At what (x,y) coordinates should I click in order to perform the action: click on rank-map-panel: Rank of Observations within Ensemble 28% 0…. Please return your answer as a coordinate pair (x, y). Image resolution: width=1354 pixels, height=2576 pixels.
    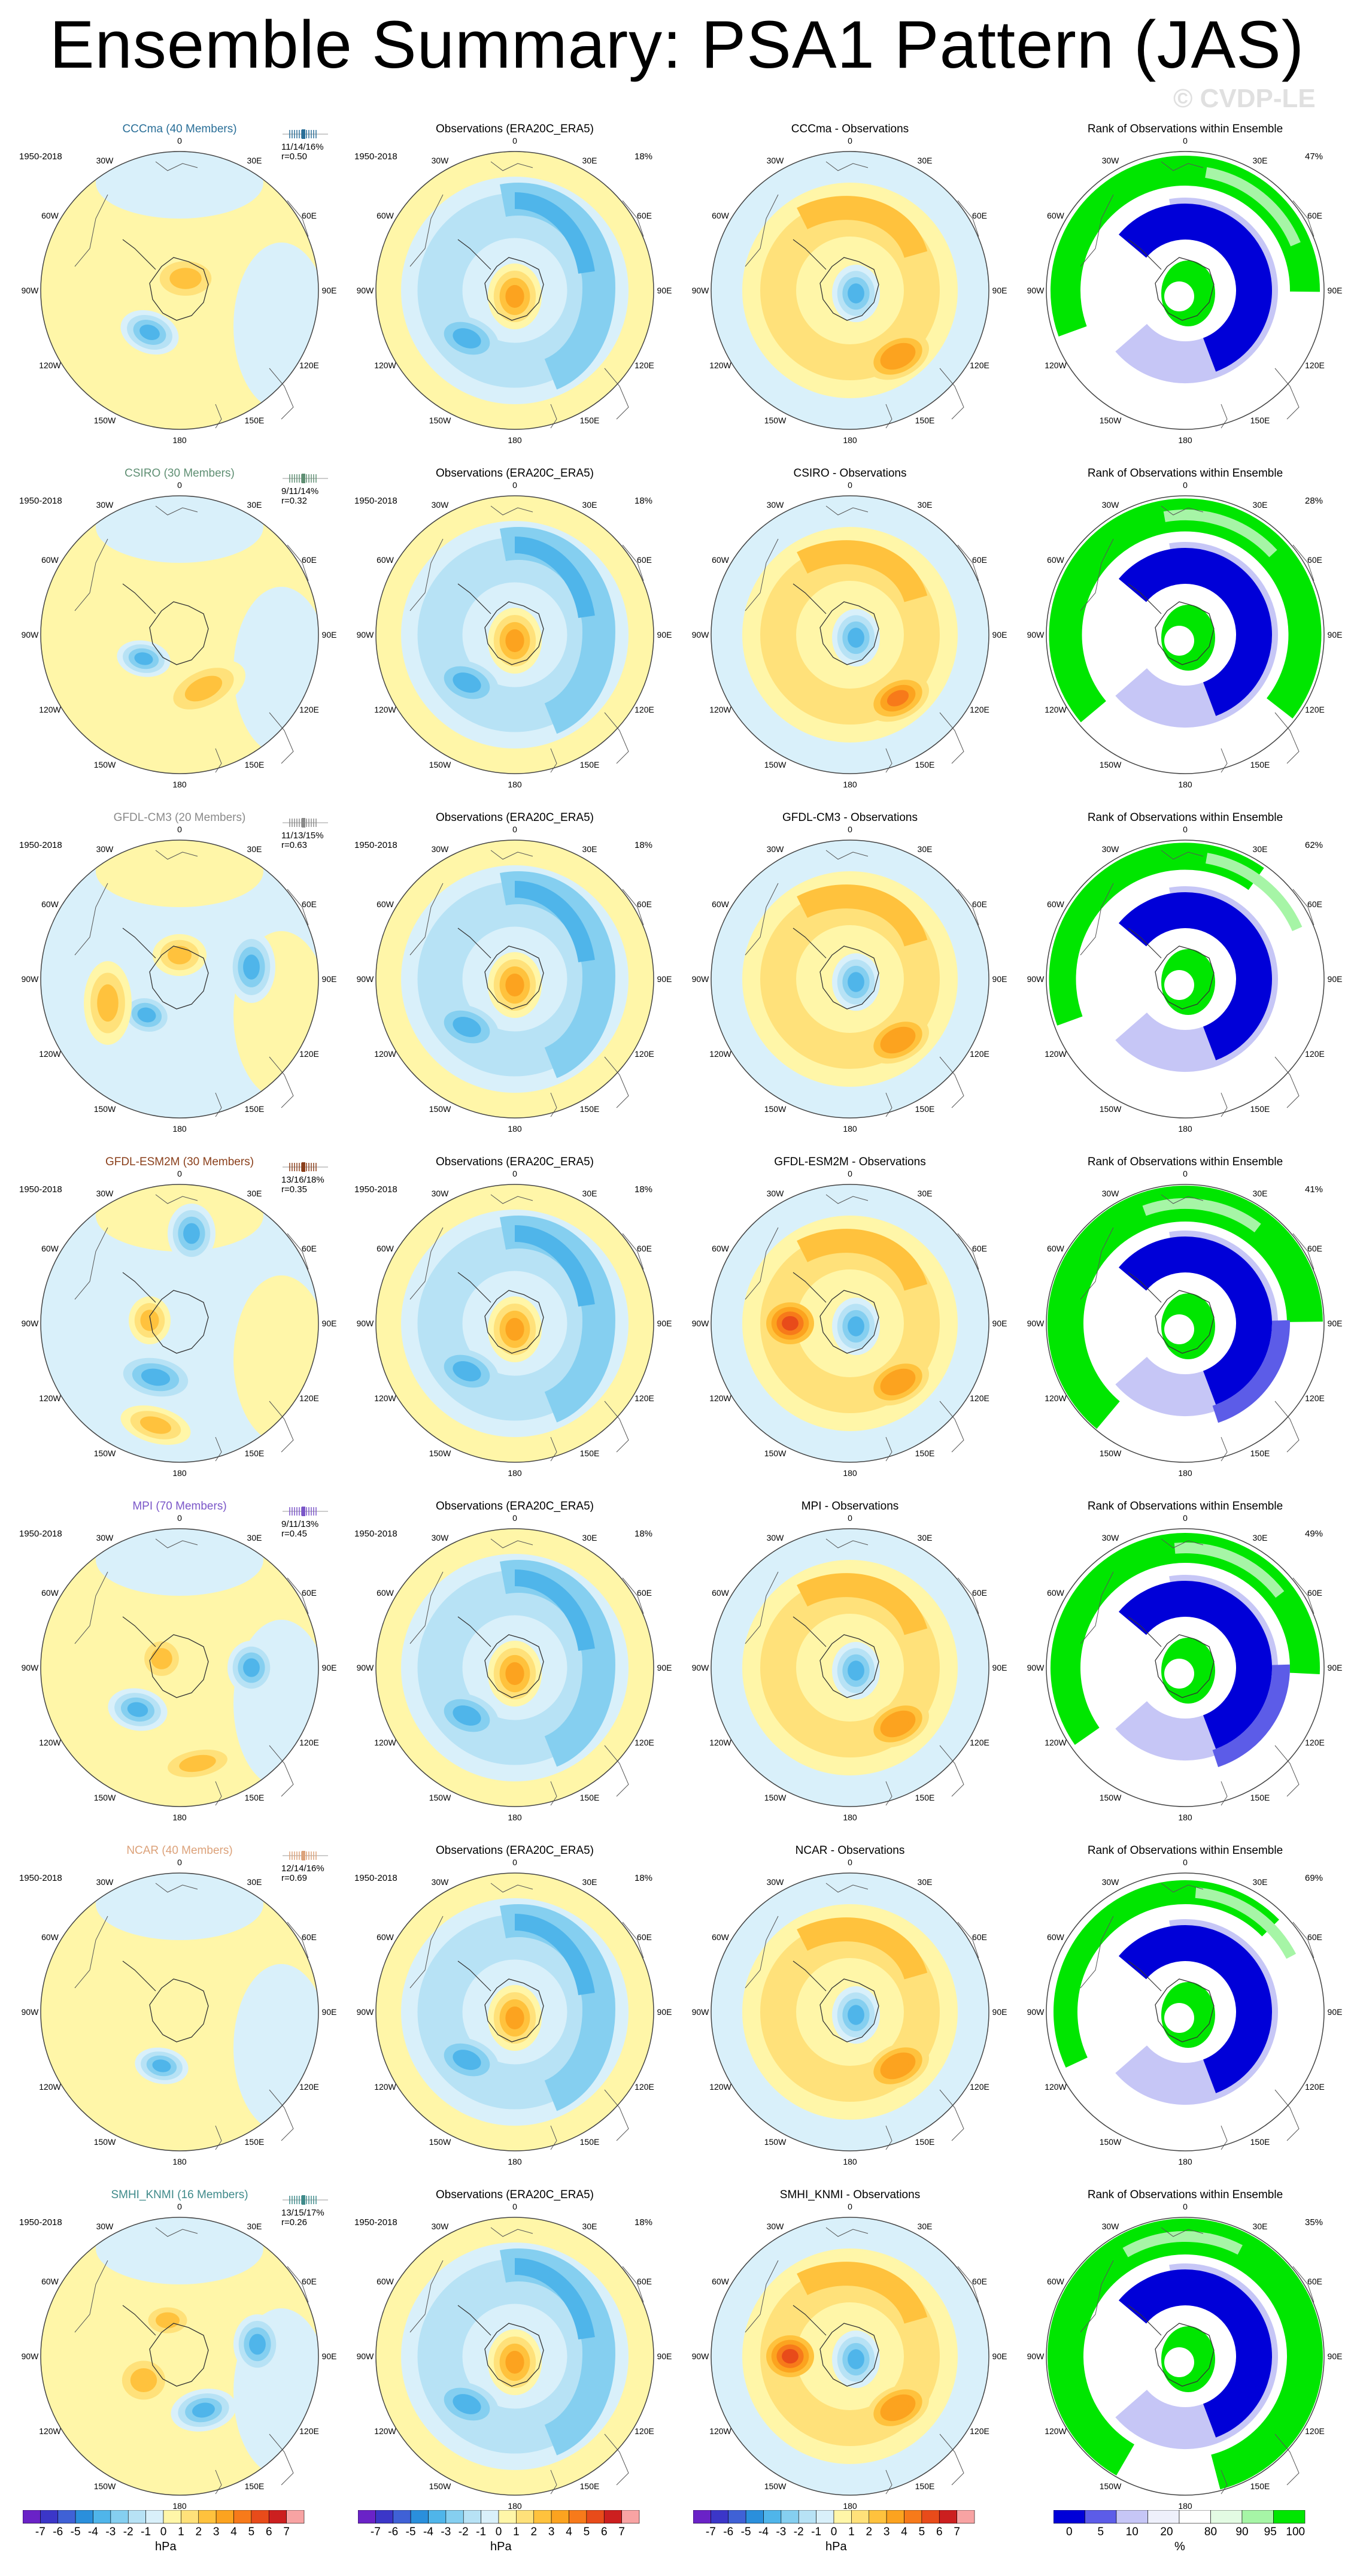
    Looking at the image, I should click on (1185, 628).